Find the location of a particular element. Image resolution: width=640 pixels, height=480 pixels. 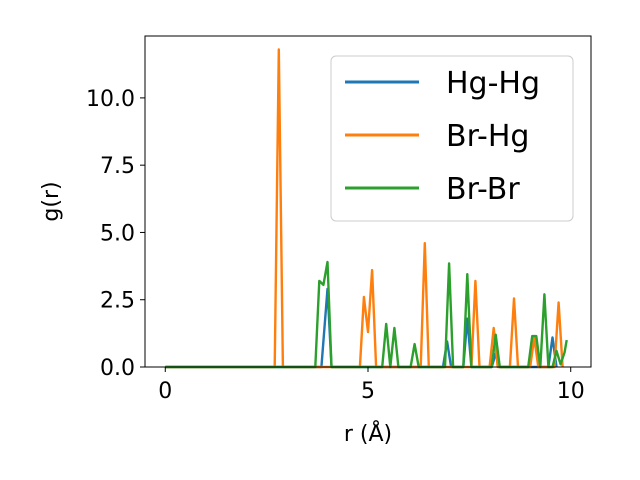

legend: Hg-Hg Br-Hg Br-Br is located at coordinates (452, 138).